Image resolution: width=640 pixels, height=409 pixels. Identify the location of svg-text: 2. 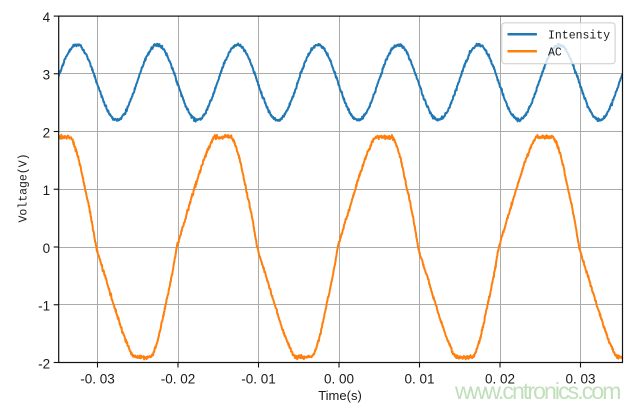
(47, 132).